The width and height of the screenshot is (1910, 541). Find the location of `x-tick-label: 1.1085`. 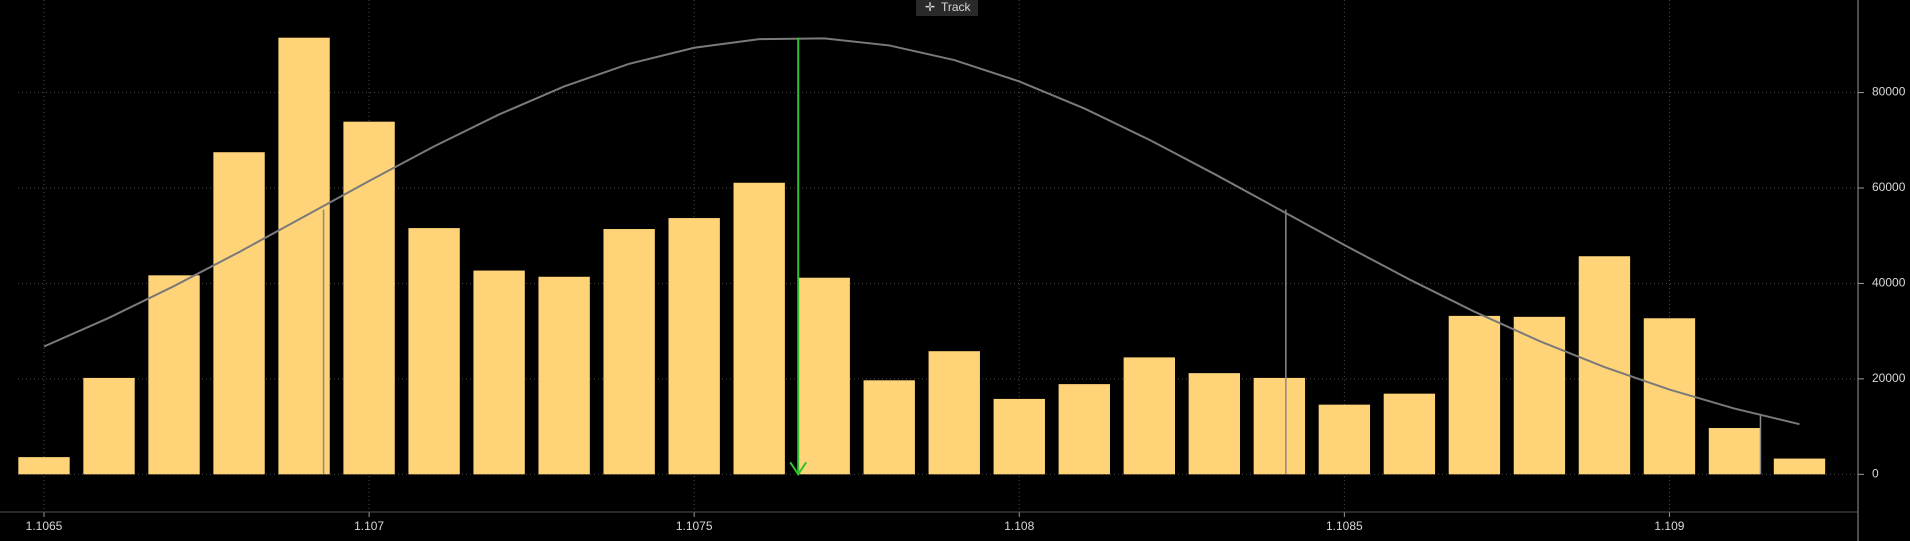

x-tick-label: 1.1085 is located at coordinates (1344, 526).